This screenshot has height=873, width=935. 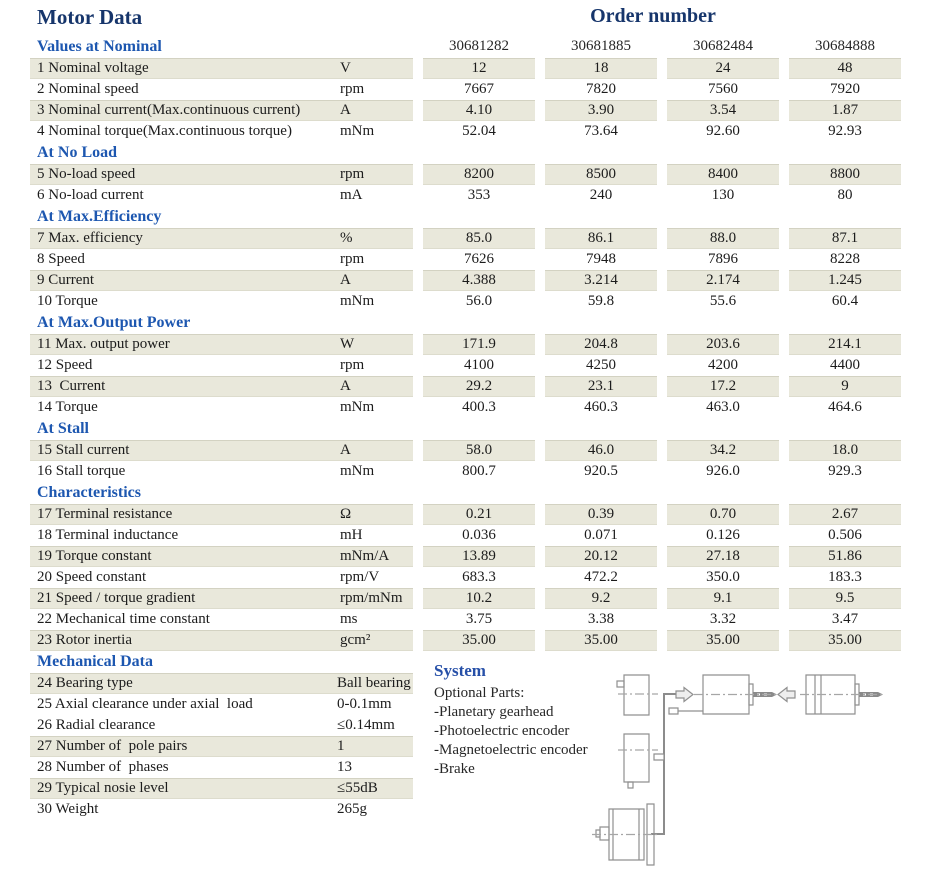 I want to click on cell-value: 920.5, so click(x=601, y=471).